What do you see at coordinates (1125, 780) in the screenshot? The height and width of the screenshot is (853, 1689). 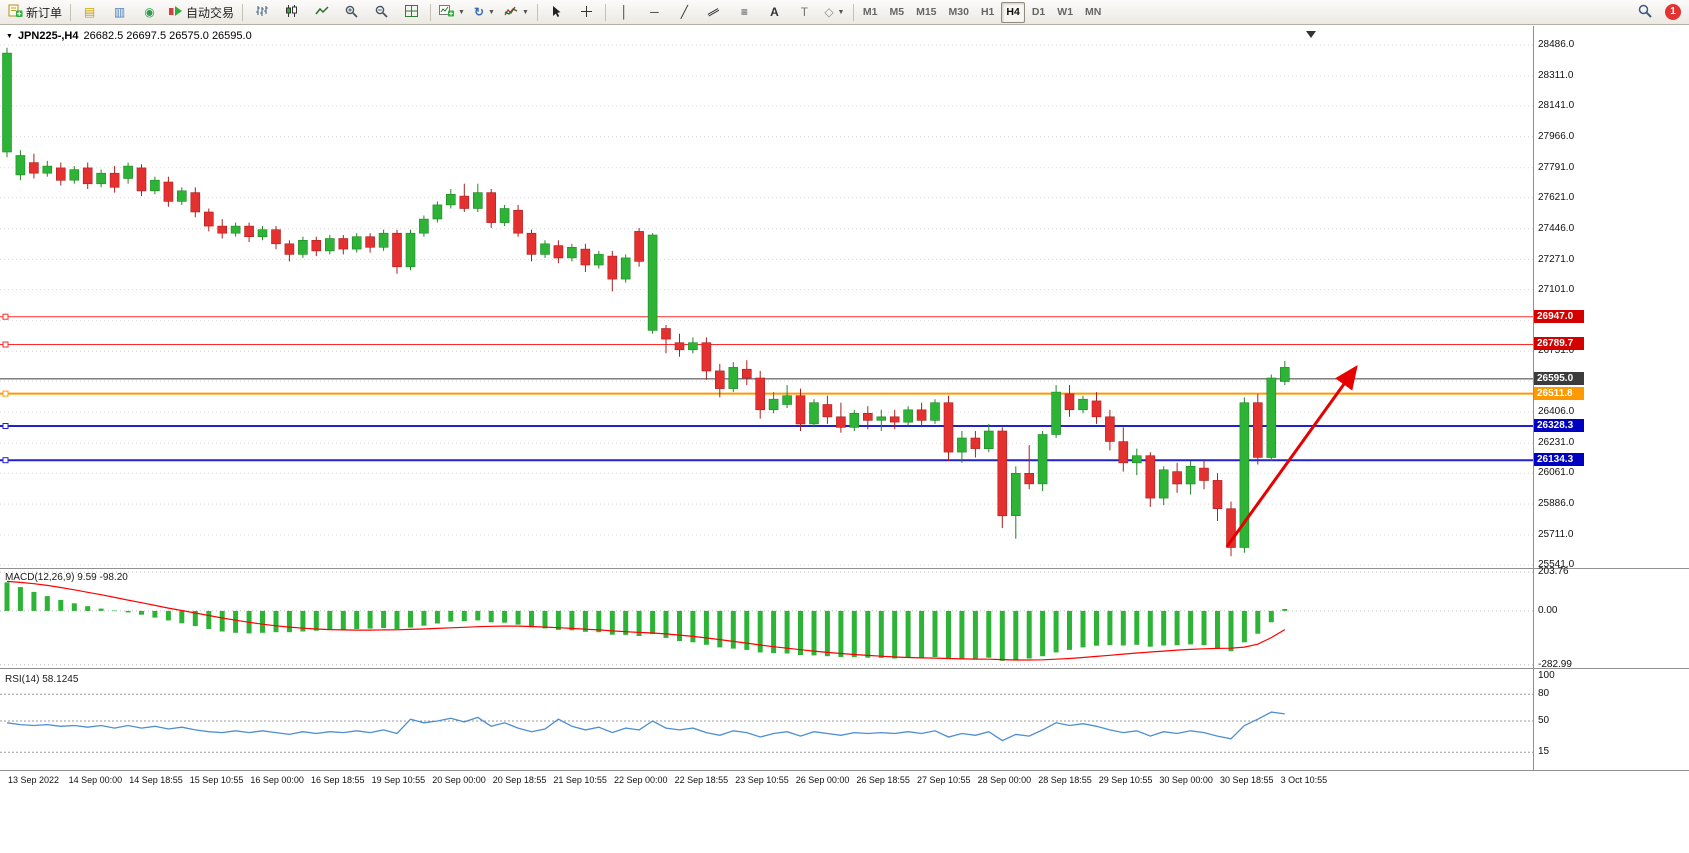 I see `time-axis-label: 29 Sep 10:55` at bounding box center [1125, 780].